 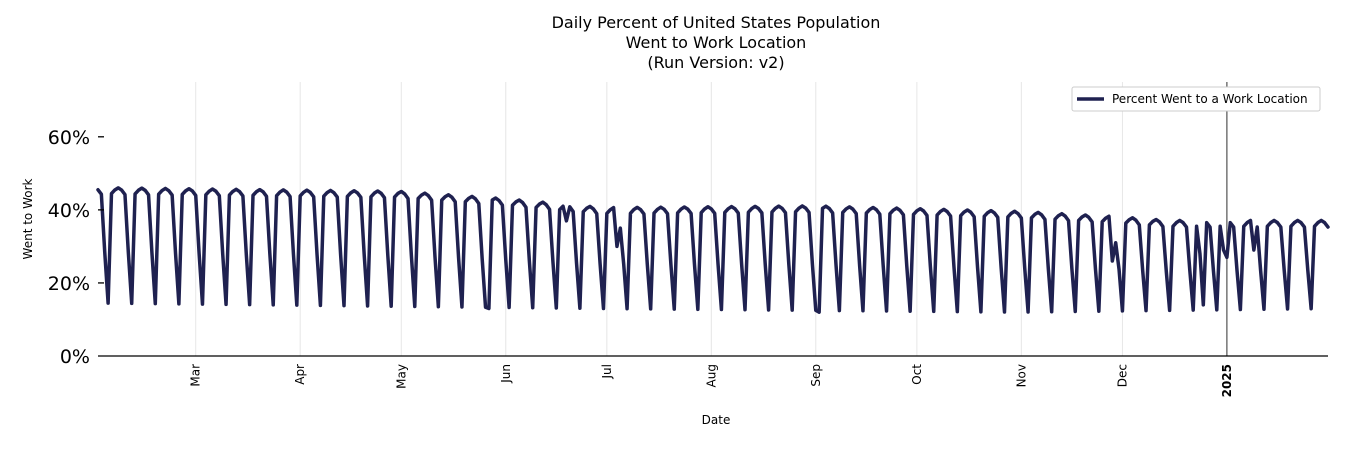 I want to click on x-tick-label-nov: Nov, so click(x=1021, y=375).